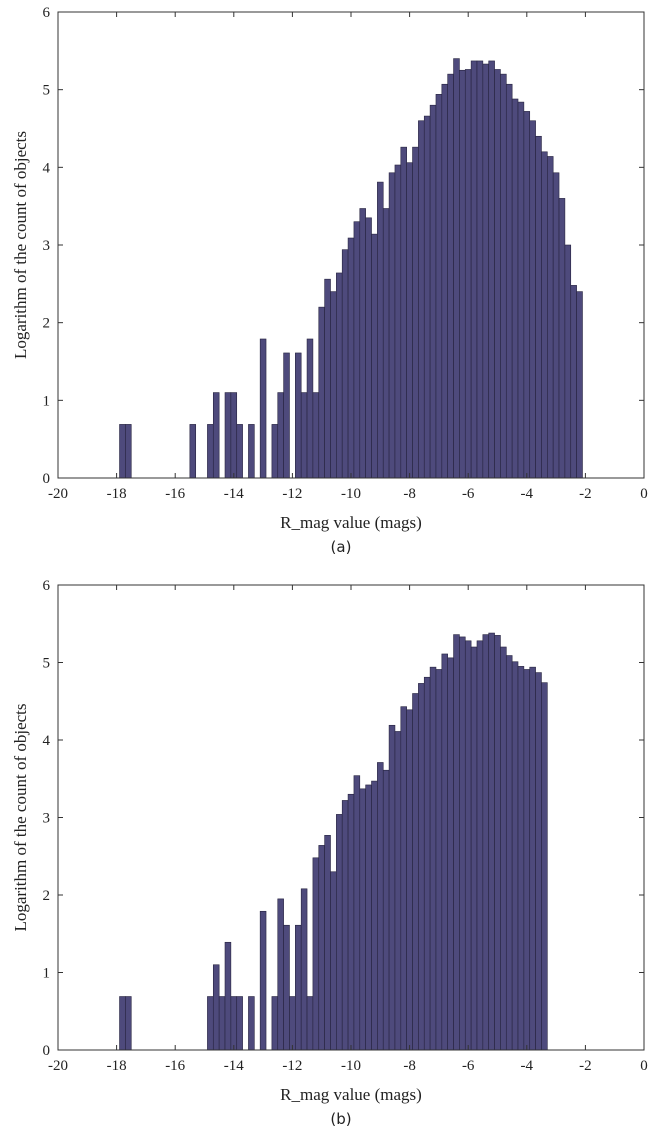 The height and width of the screenshot is (1132, 667). What do you see at coordinates (175, 1066) in the screenshot?
I see `x-tick-label: -16` at bounding box center [175, 1066].